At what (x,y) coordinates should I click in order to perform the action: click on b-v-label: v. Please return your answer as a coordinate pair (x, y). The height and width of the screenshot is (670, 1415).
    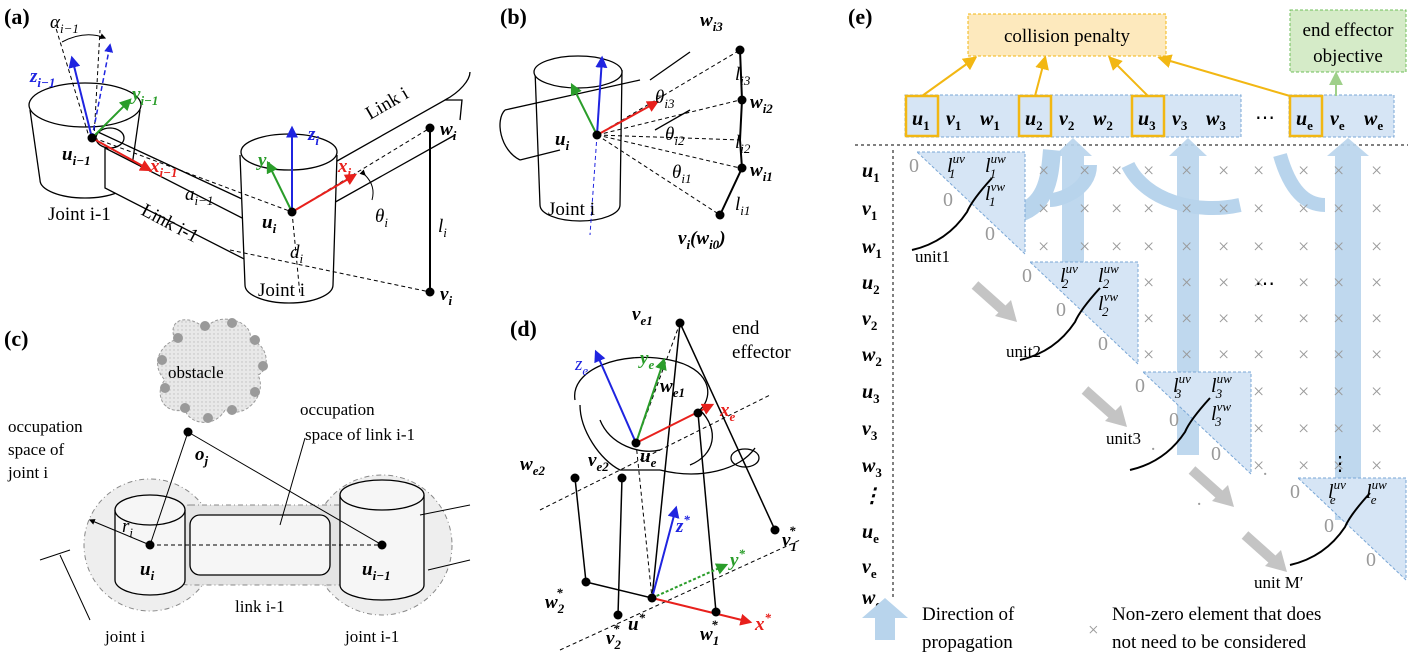
    Looking at the image, I should click on (682, 238).